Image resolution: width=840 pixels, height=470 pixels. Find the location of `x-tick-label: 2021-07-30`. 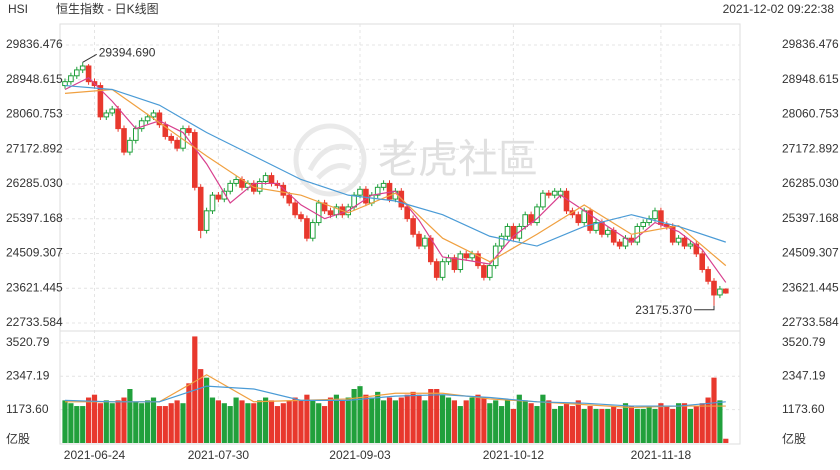

x-tick-label: 2021-07-30 is located at coordinates (219, 455).